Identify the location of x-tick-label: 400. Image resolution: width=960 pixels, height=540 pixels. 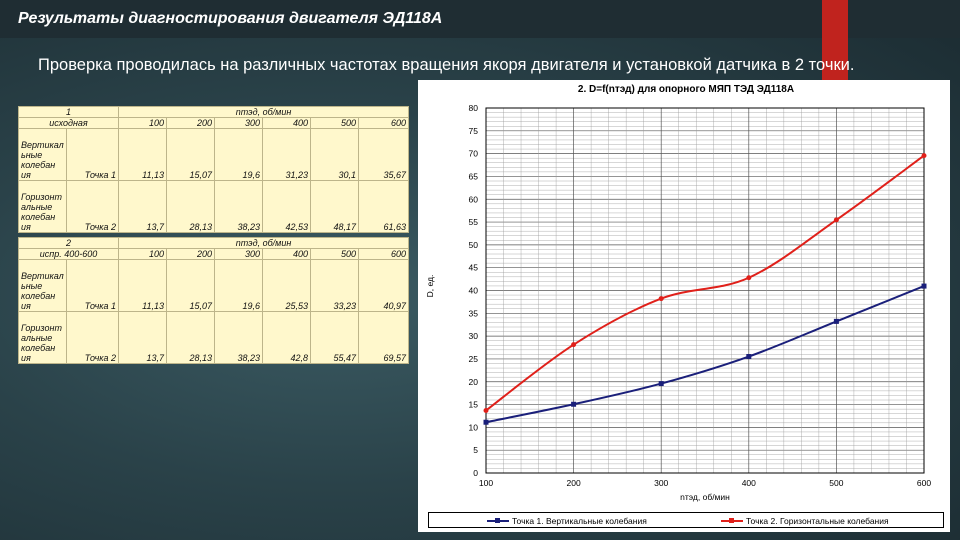
(749, 483).